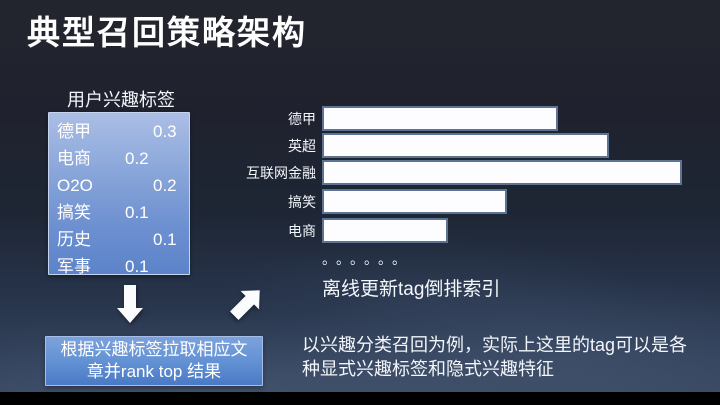 Image resolution: width=720 pixels, height=405 pixels. I want to click on arrow-shaft, so click(130, 296).